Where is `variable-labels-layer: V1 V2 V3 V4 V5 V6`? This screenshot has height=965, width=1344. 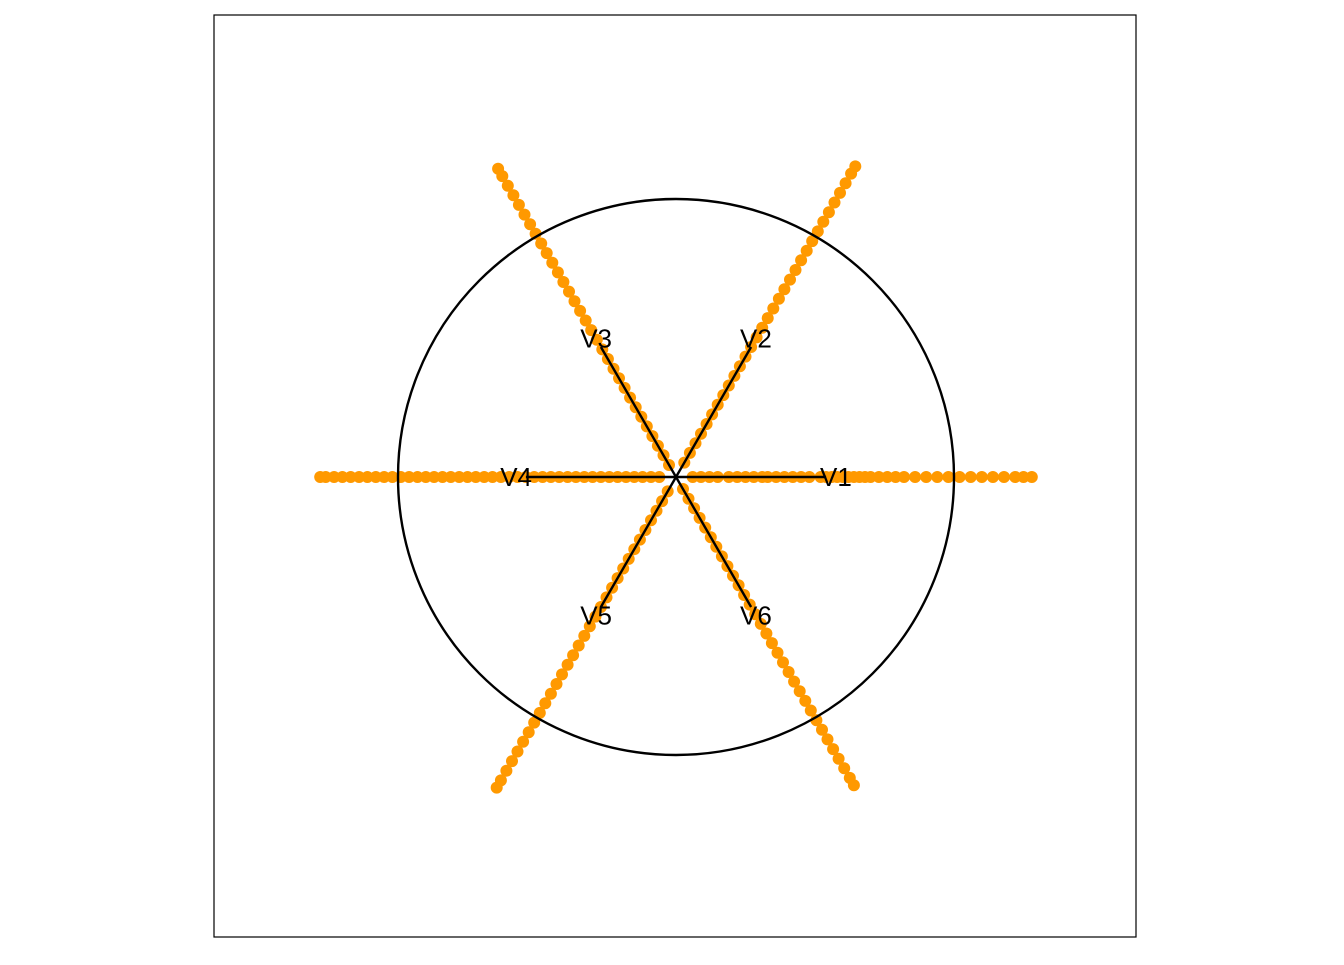
variable-labels-layer: V1 V2 V3 V4 V5 V6 is located at coordinates (676, 477).